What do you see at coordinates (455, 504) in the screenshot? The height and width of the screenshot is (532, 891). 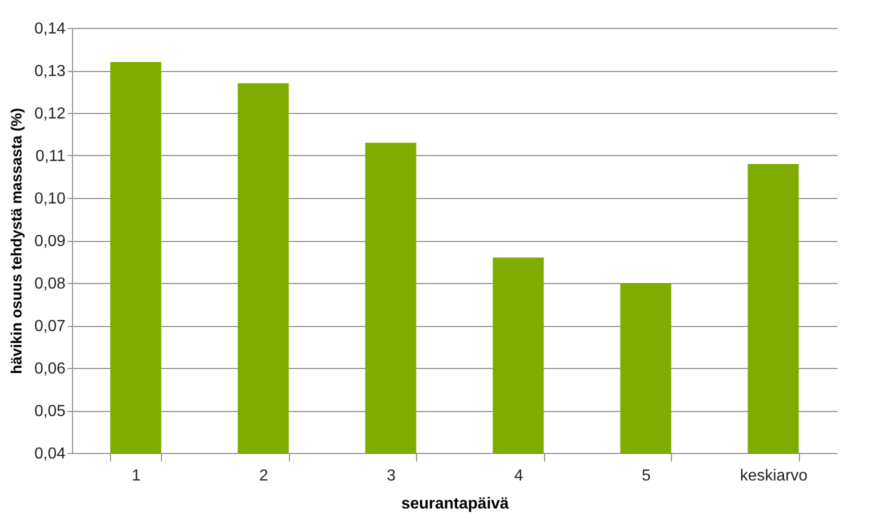 I see `x-axis-title: seurantapäivä` at bounding box center [455, 504].